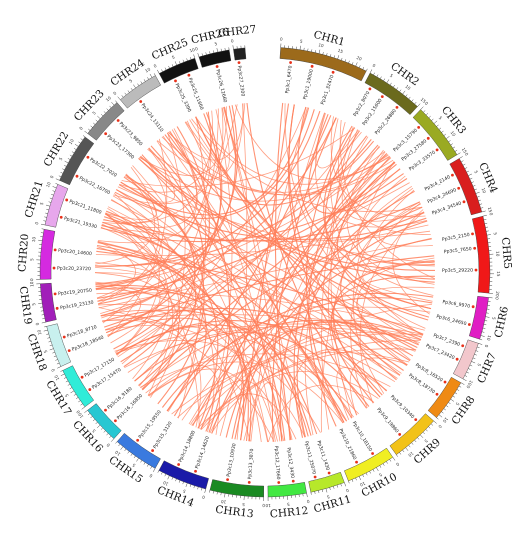 This screenshot has height=550, width=521. Describe the element at coordinates (215, 59) in the screenshot. I see `chromosome-arc-chr26` at that location.